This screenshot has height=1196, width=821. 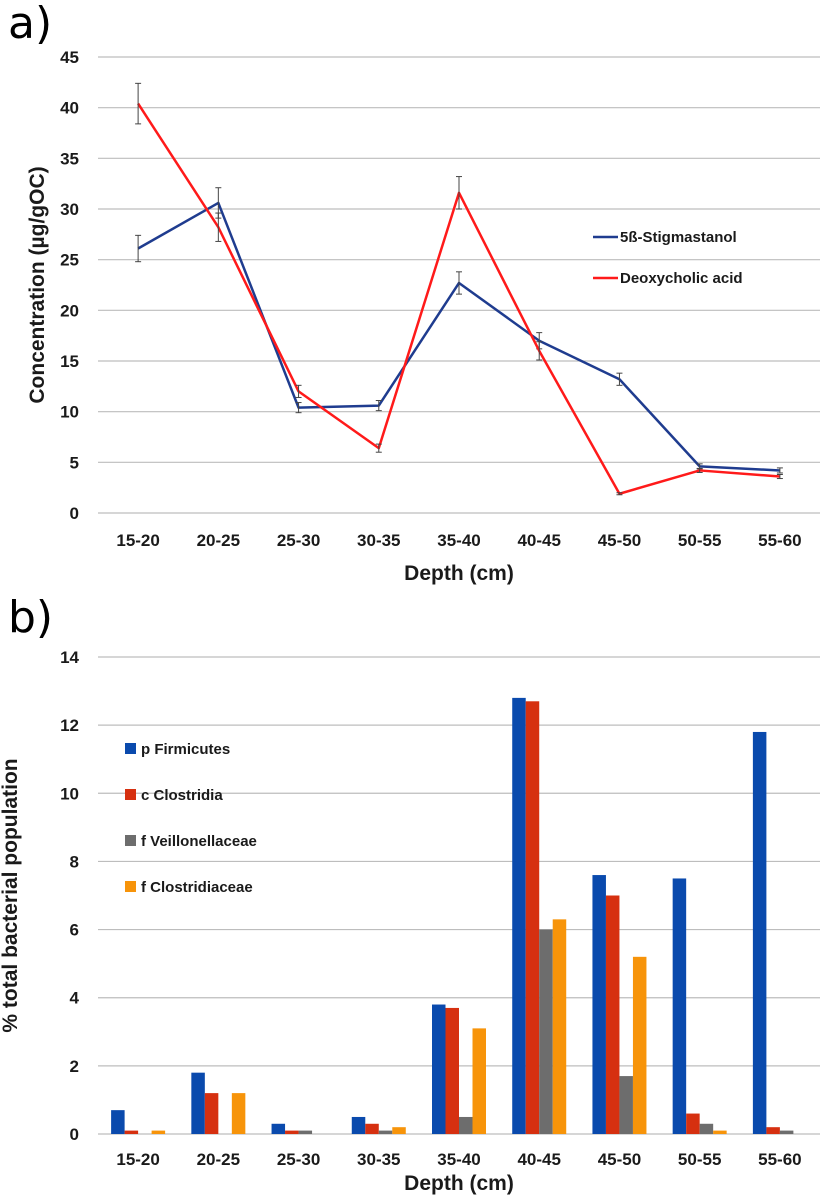 What do you see at coordinates (11, 895) in the screenshot?
I see `y-axis-title: % total bacterial population` at bounding box center [11, 895].